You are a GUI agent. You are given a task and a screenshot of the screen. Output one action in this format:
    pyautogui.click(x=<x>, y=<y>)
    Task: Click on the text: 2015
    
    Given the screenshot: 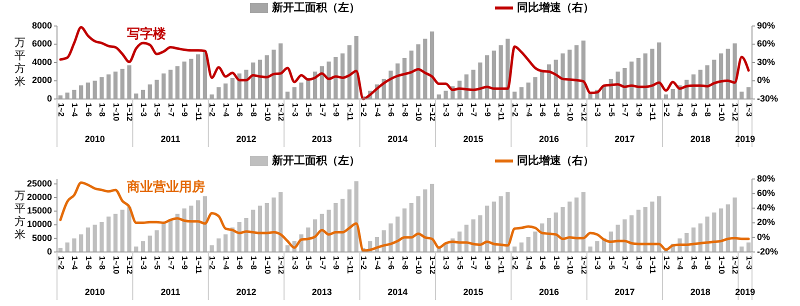 What is the action you would take?
    pyautogui.click(x=473, y=139)
    